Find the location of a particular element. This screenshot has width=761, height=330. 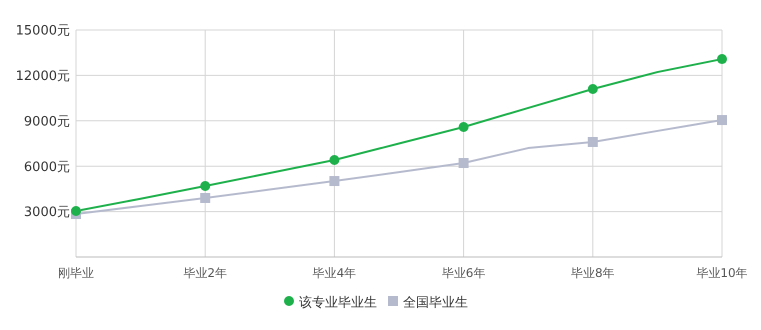

x-tick-label: 毕业6年 is located at coordinates (464, 273).